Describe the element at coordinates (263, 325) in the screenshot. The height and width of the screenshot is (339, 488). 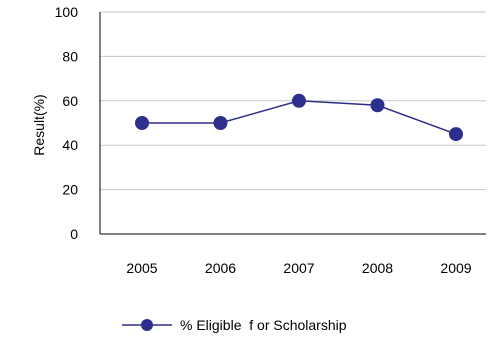
I see `legend-label: % Eligible f or Scholarship` at that location.